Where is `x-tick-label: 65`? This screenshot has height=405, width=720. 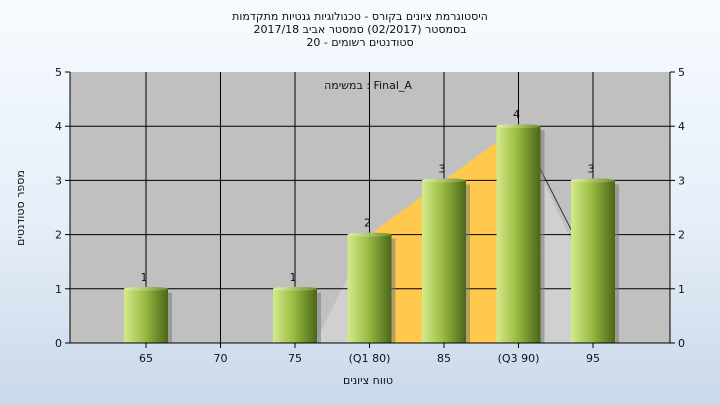 x-tick-label: 65 is located at coordinates (146, 358).